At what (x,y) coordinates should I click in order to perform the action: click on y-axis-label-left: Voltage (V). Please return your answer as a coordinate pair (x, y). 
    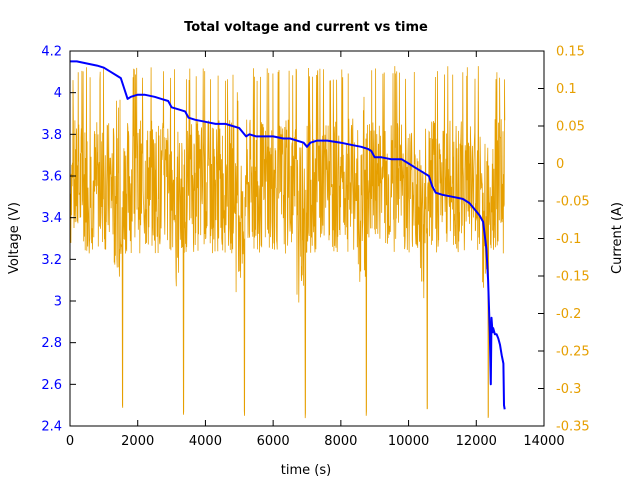
    Looking at the image, I should click on (14, 238).